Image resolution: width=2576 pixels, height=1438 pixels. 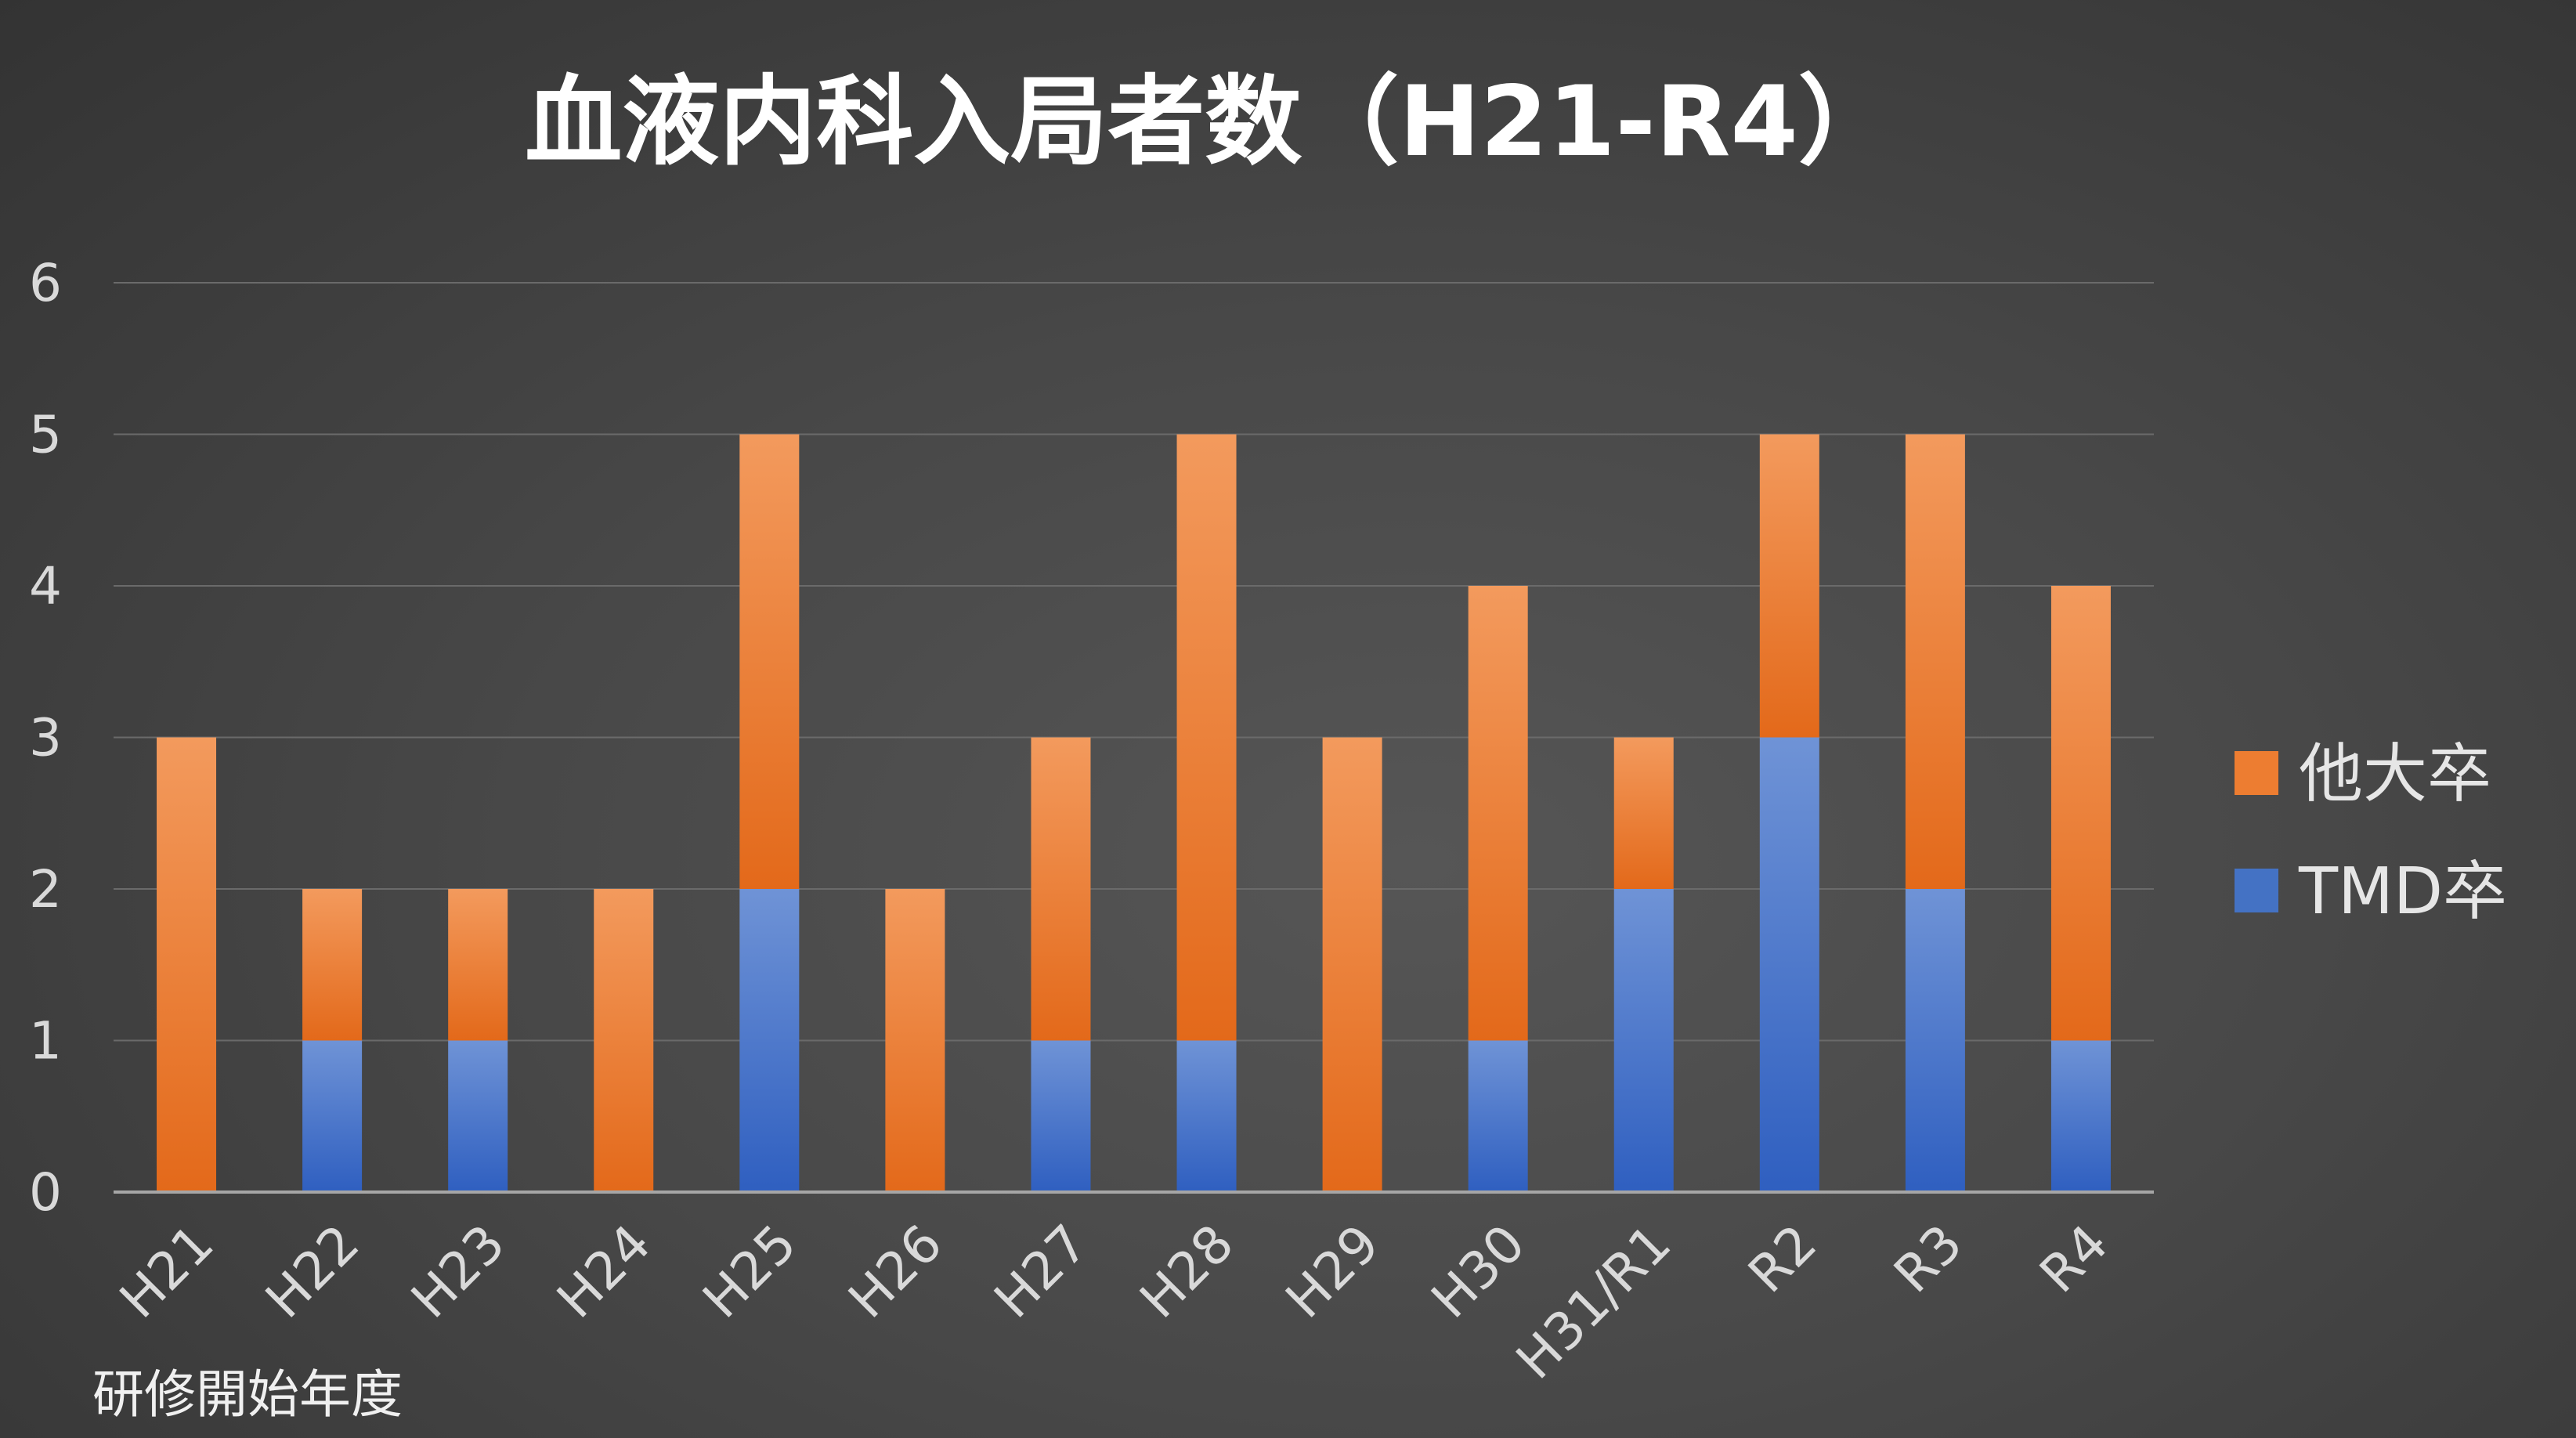 What do you see at coordinates (45, 586) in the screenshot?
I see `y-tick-label: 4` at bounding box center [45, 586].